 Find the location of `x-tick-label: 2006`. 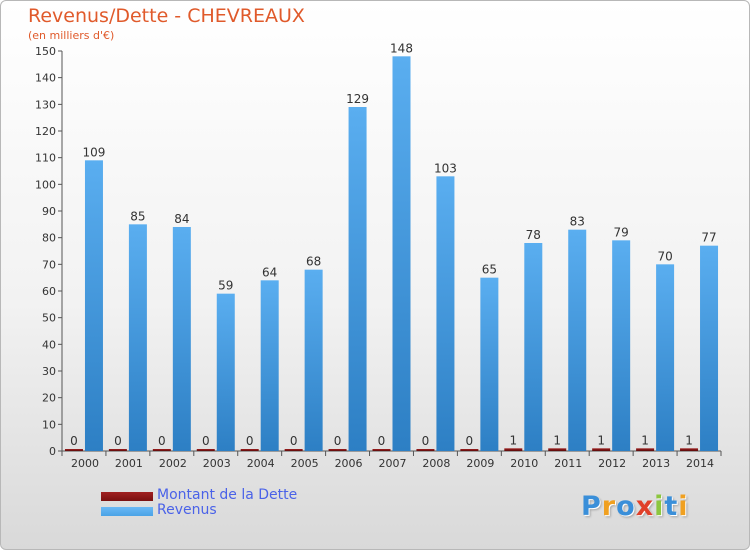

x-tick-label: 2006 is located at coordinates (349, 463).